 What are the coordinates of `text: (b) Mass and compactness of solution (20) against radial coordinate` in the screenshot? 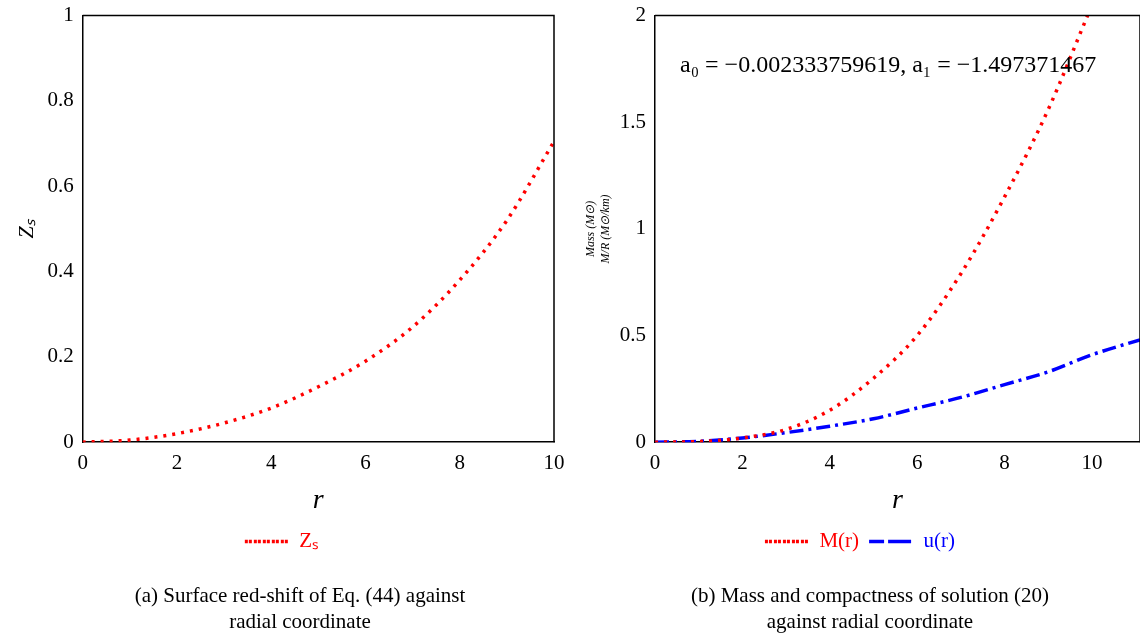 It's located at (870, 608).